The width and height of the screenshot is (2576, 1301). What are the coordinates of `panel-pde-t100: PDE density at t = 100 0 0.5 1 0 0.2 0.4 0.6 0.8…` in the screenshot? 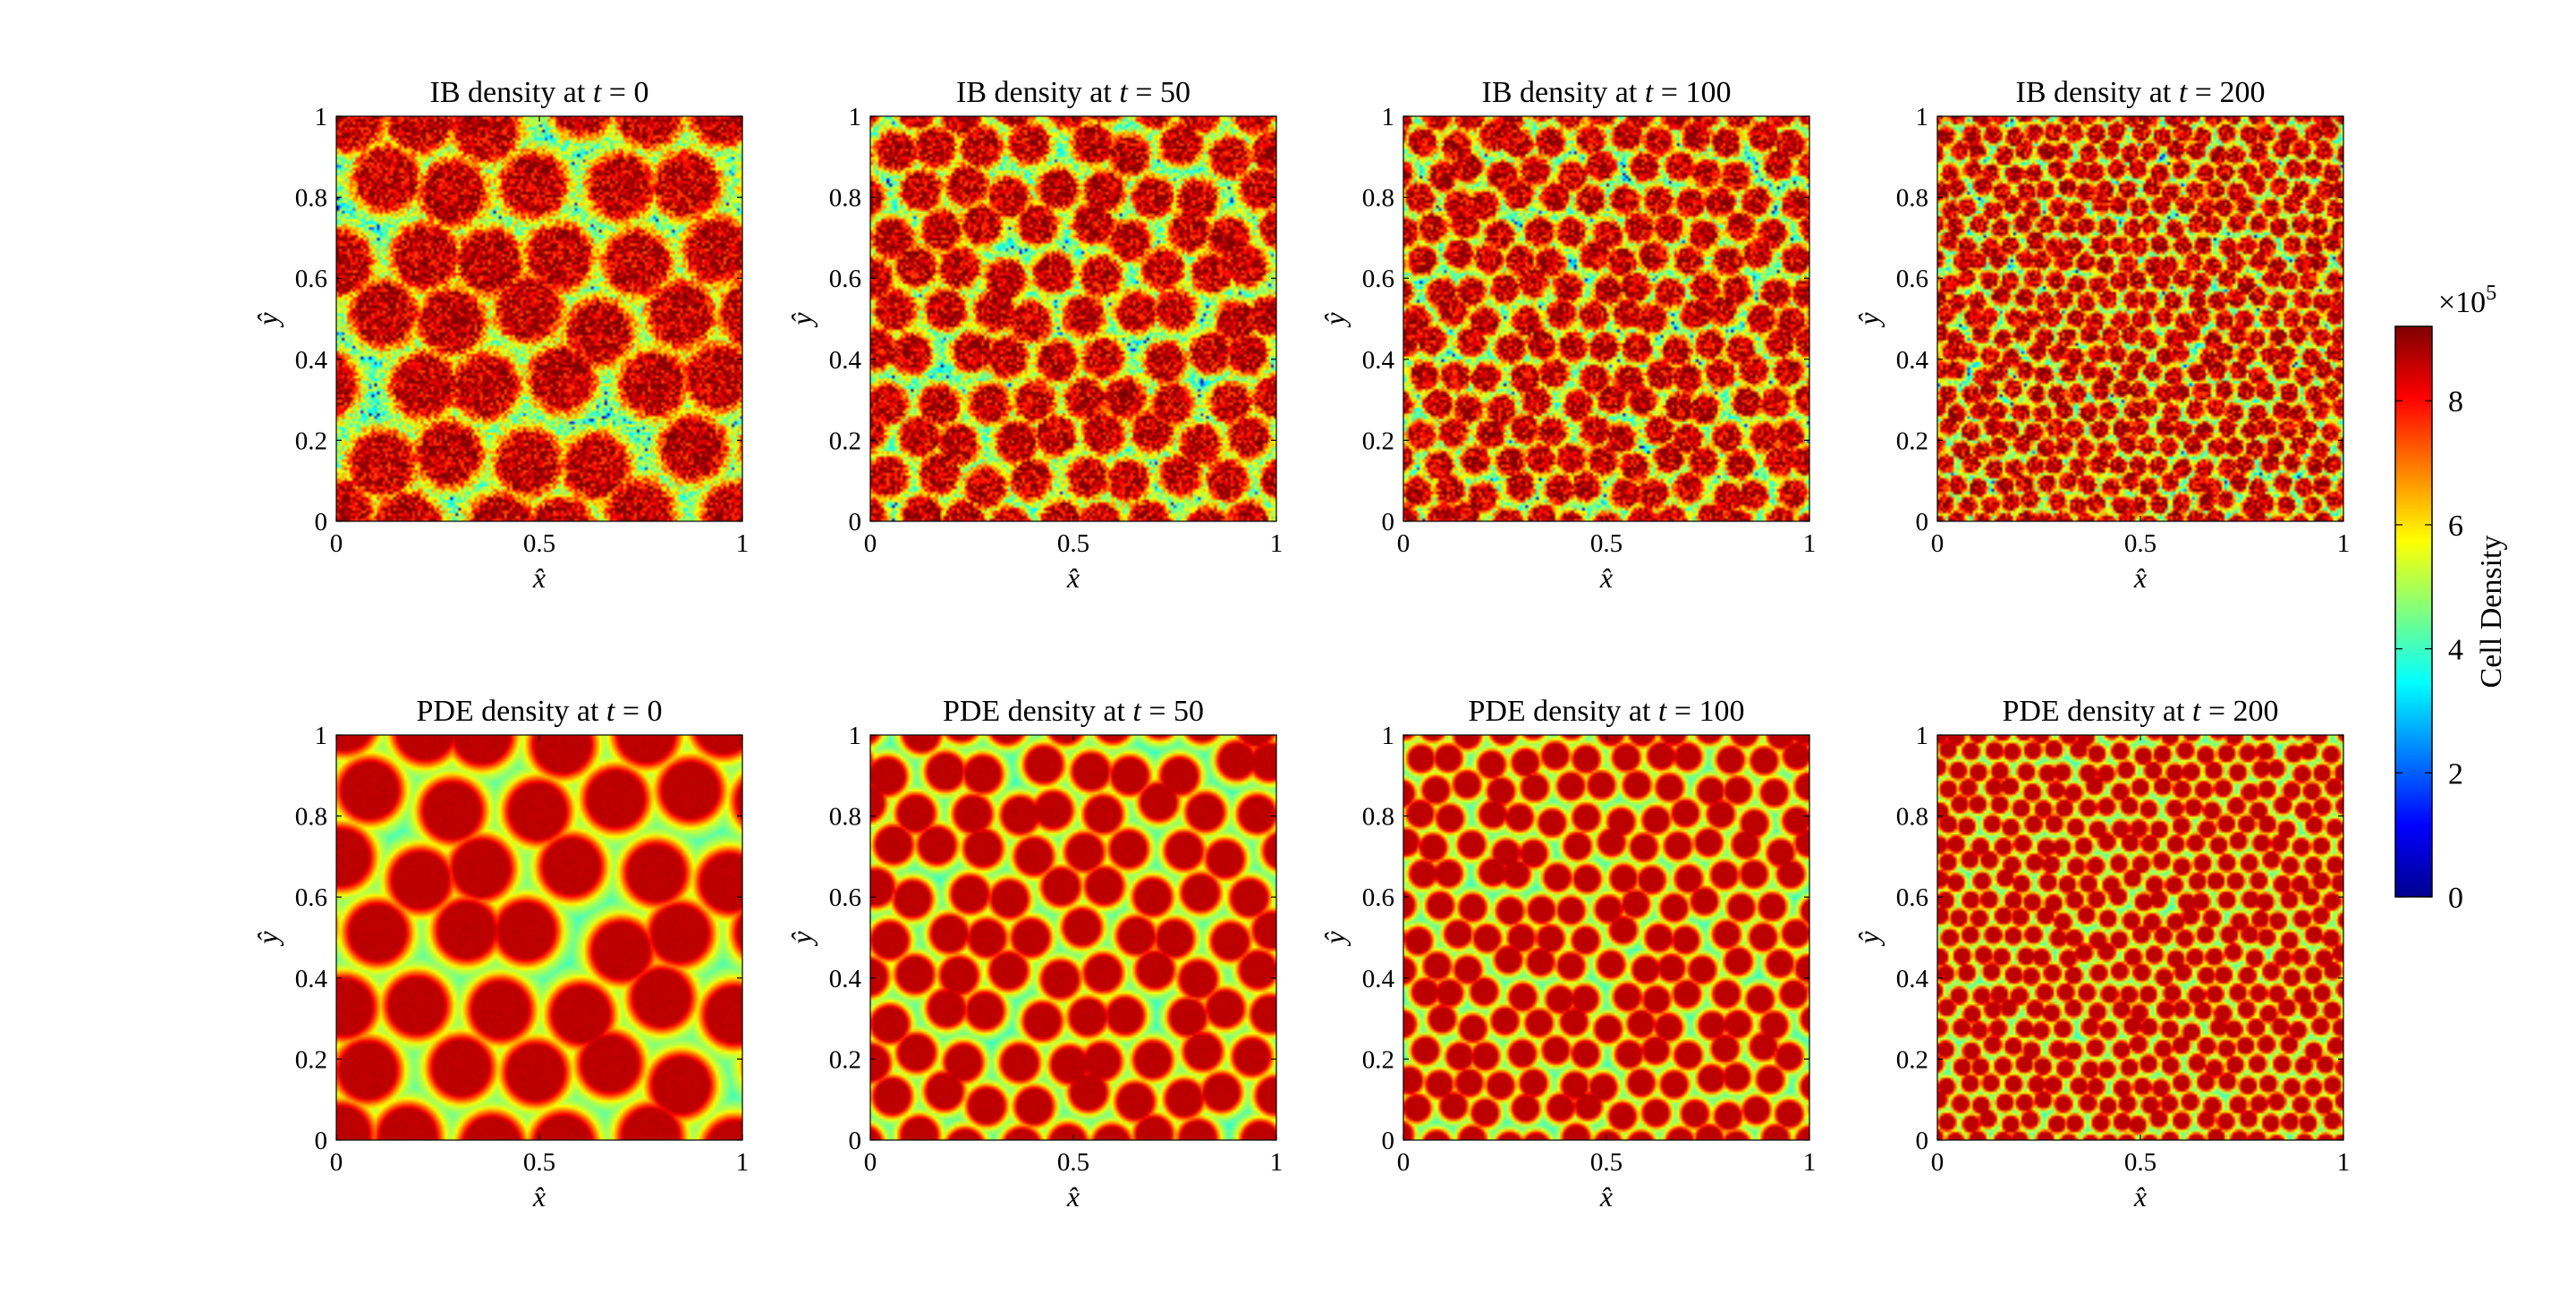 It's located at (1567, 954).